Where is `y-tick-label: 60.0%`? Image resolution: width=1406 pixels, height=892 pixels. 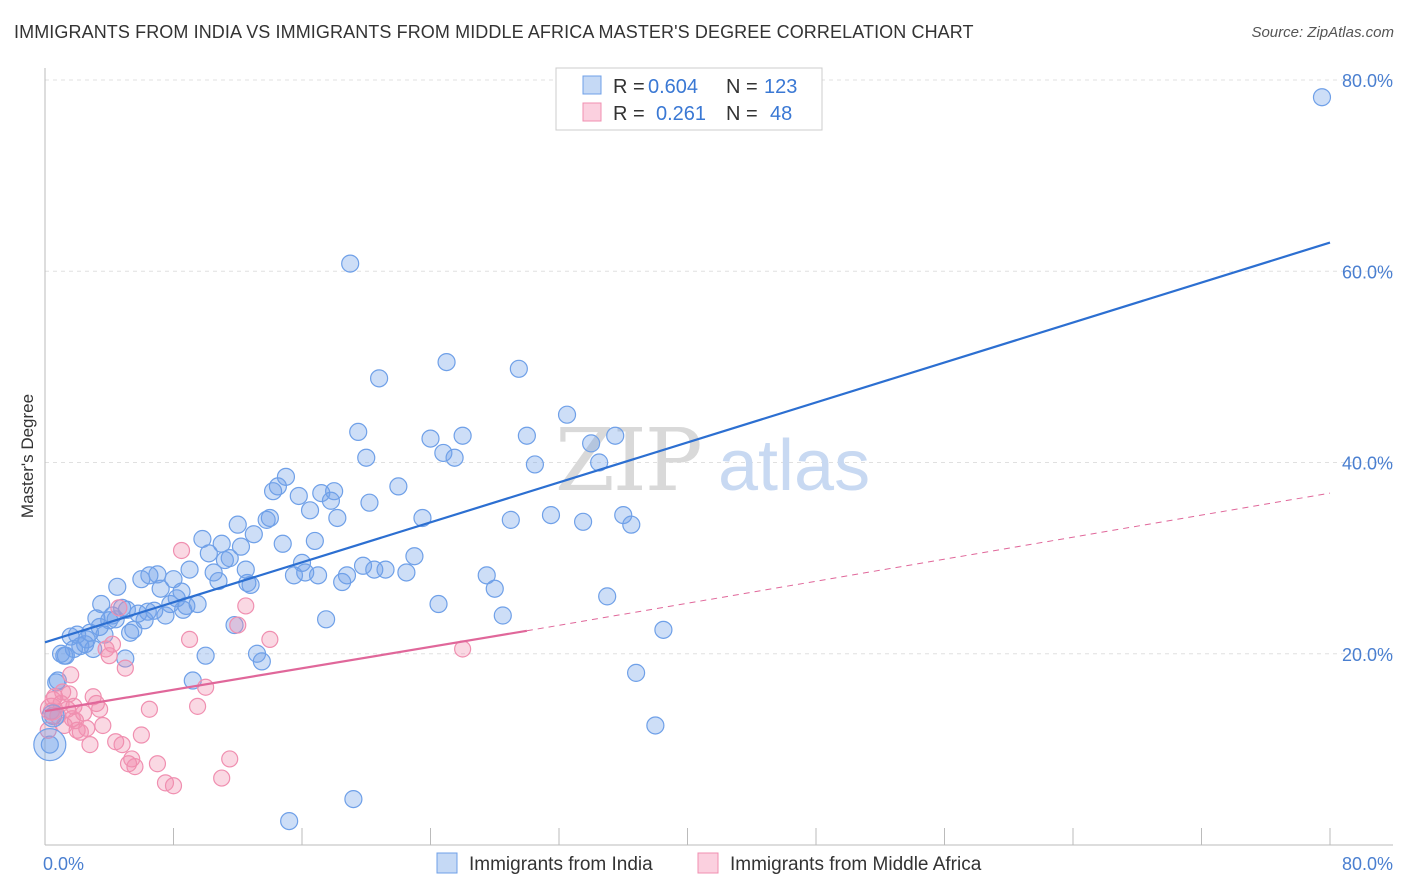 y-tick-label: 60.0% is located at coordinates (1367, 272).